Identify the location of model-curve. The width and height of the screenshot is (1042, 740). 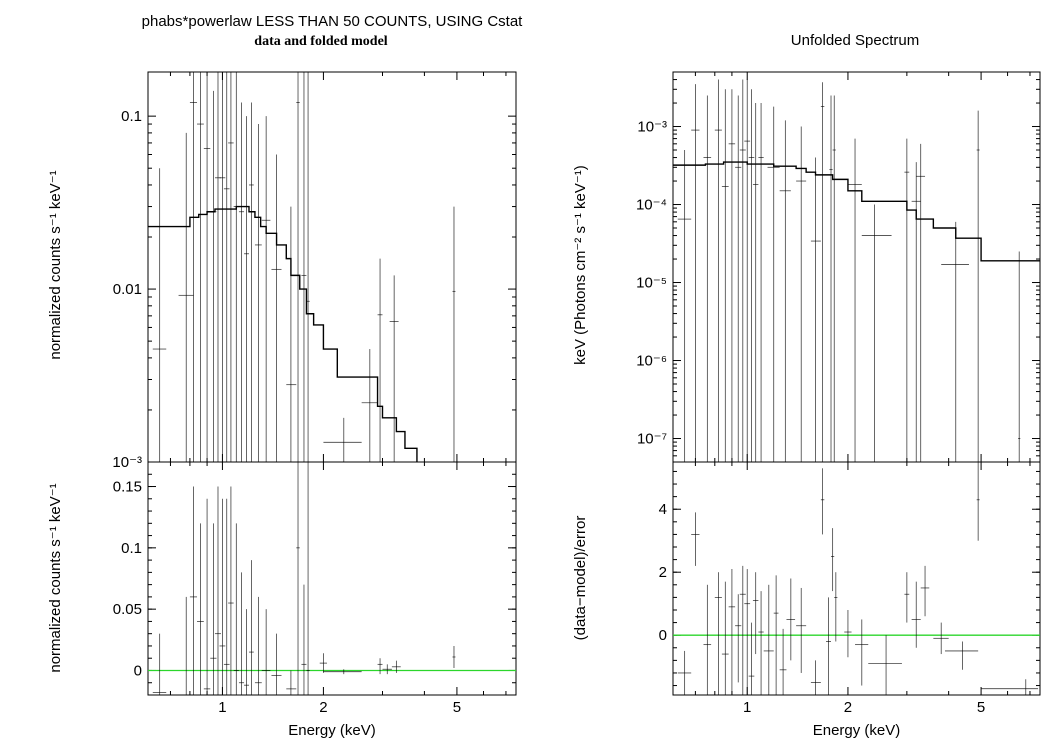
(856, 211).